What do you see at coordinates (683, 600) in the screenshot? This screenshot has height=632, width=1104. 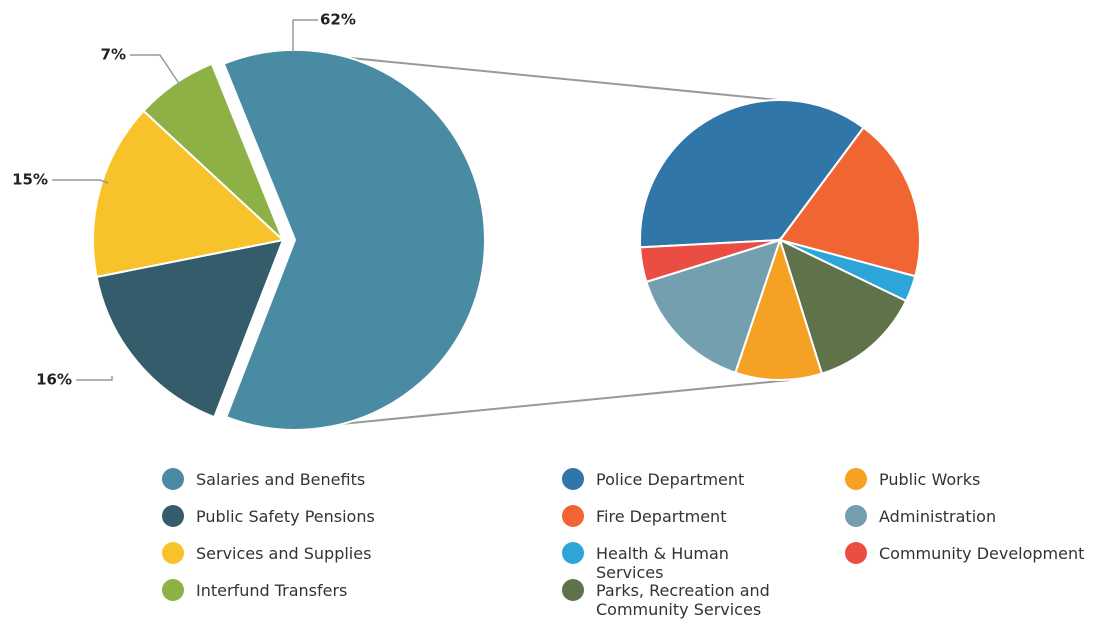 I see `legend-label: Parks, Recreation and Community Services` at bounding box center [683, 600].